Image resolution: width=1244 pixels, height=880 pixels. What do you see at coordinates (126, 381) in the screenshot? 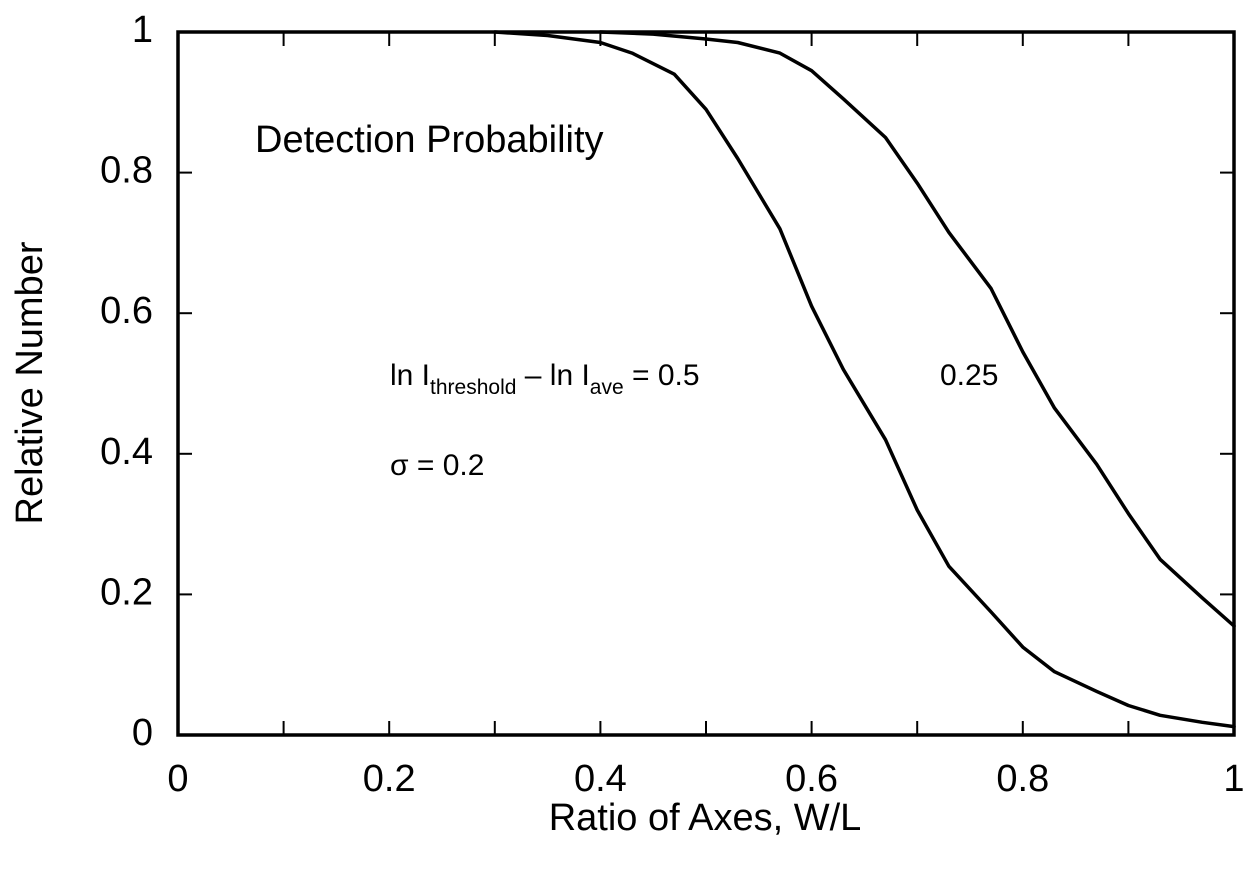
I see `y-axis-tick-labels: 0 0.2 0.4 0.6 0.8 1` at bounding box center [126, 381].